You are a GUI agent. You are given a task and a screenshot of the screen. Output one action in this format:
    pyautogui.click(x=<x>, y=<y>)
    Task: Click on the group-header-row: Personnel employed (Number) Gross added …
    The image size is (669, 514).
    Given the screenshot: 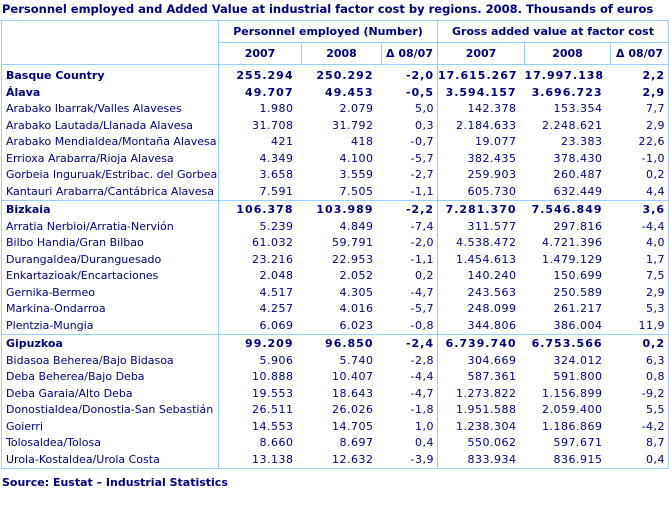 What is the action you would take?
    pyautogui.click(x=335, y=42)
    